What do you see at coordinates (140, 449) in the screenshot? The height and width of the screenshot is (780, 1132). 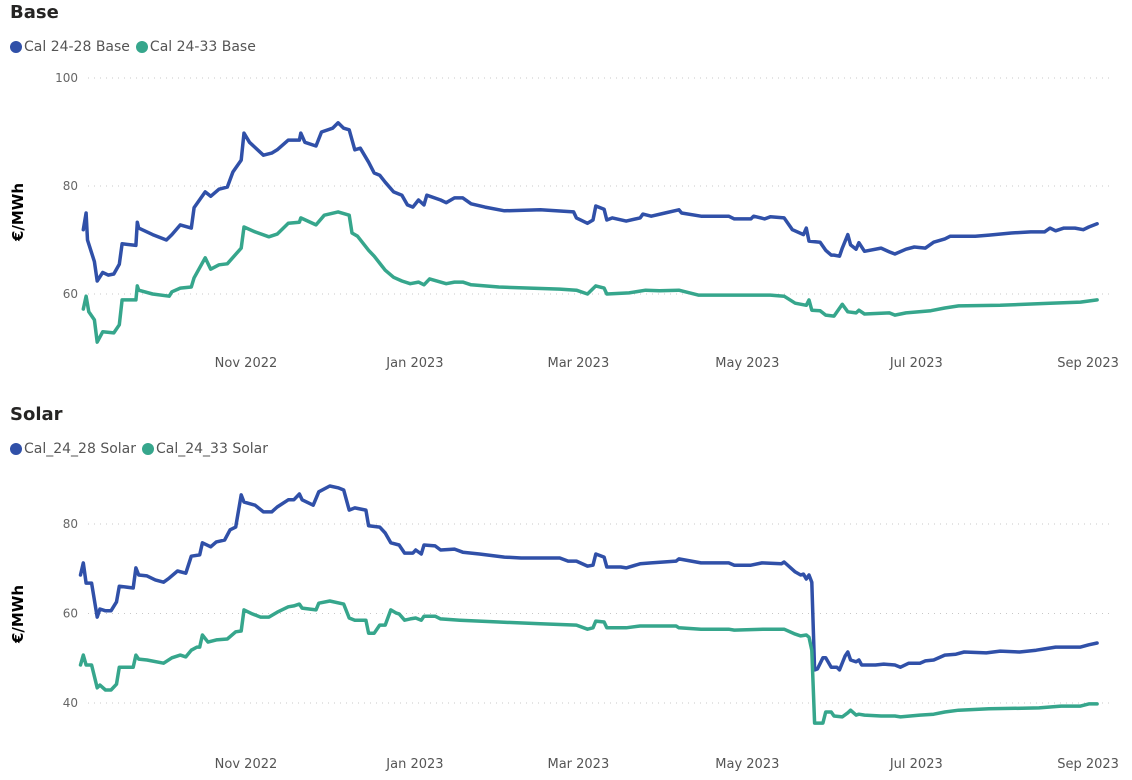 I see `solar-chart-legend: Cal_24_28 Solar Cal_24_33 Solar` at bounding box center [140, 449].